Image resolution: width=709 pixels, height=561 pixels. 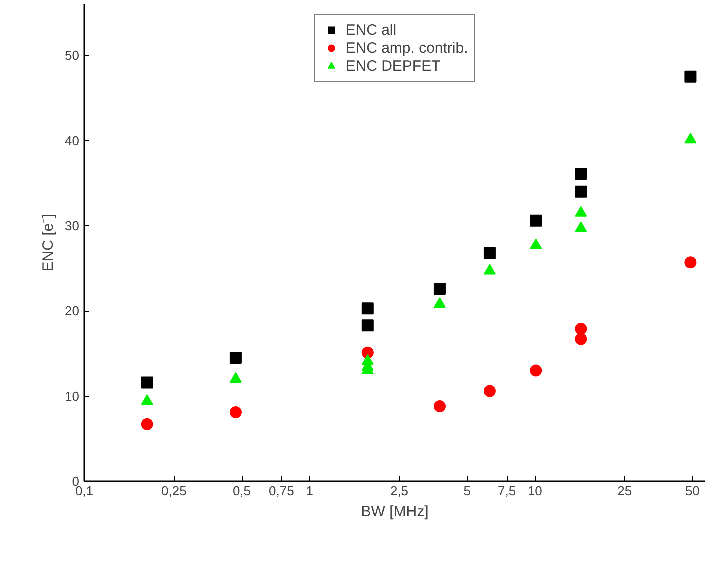 I want to click on y-tick-label: 30, so click(x=72, y=226).